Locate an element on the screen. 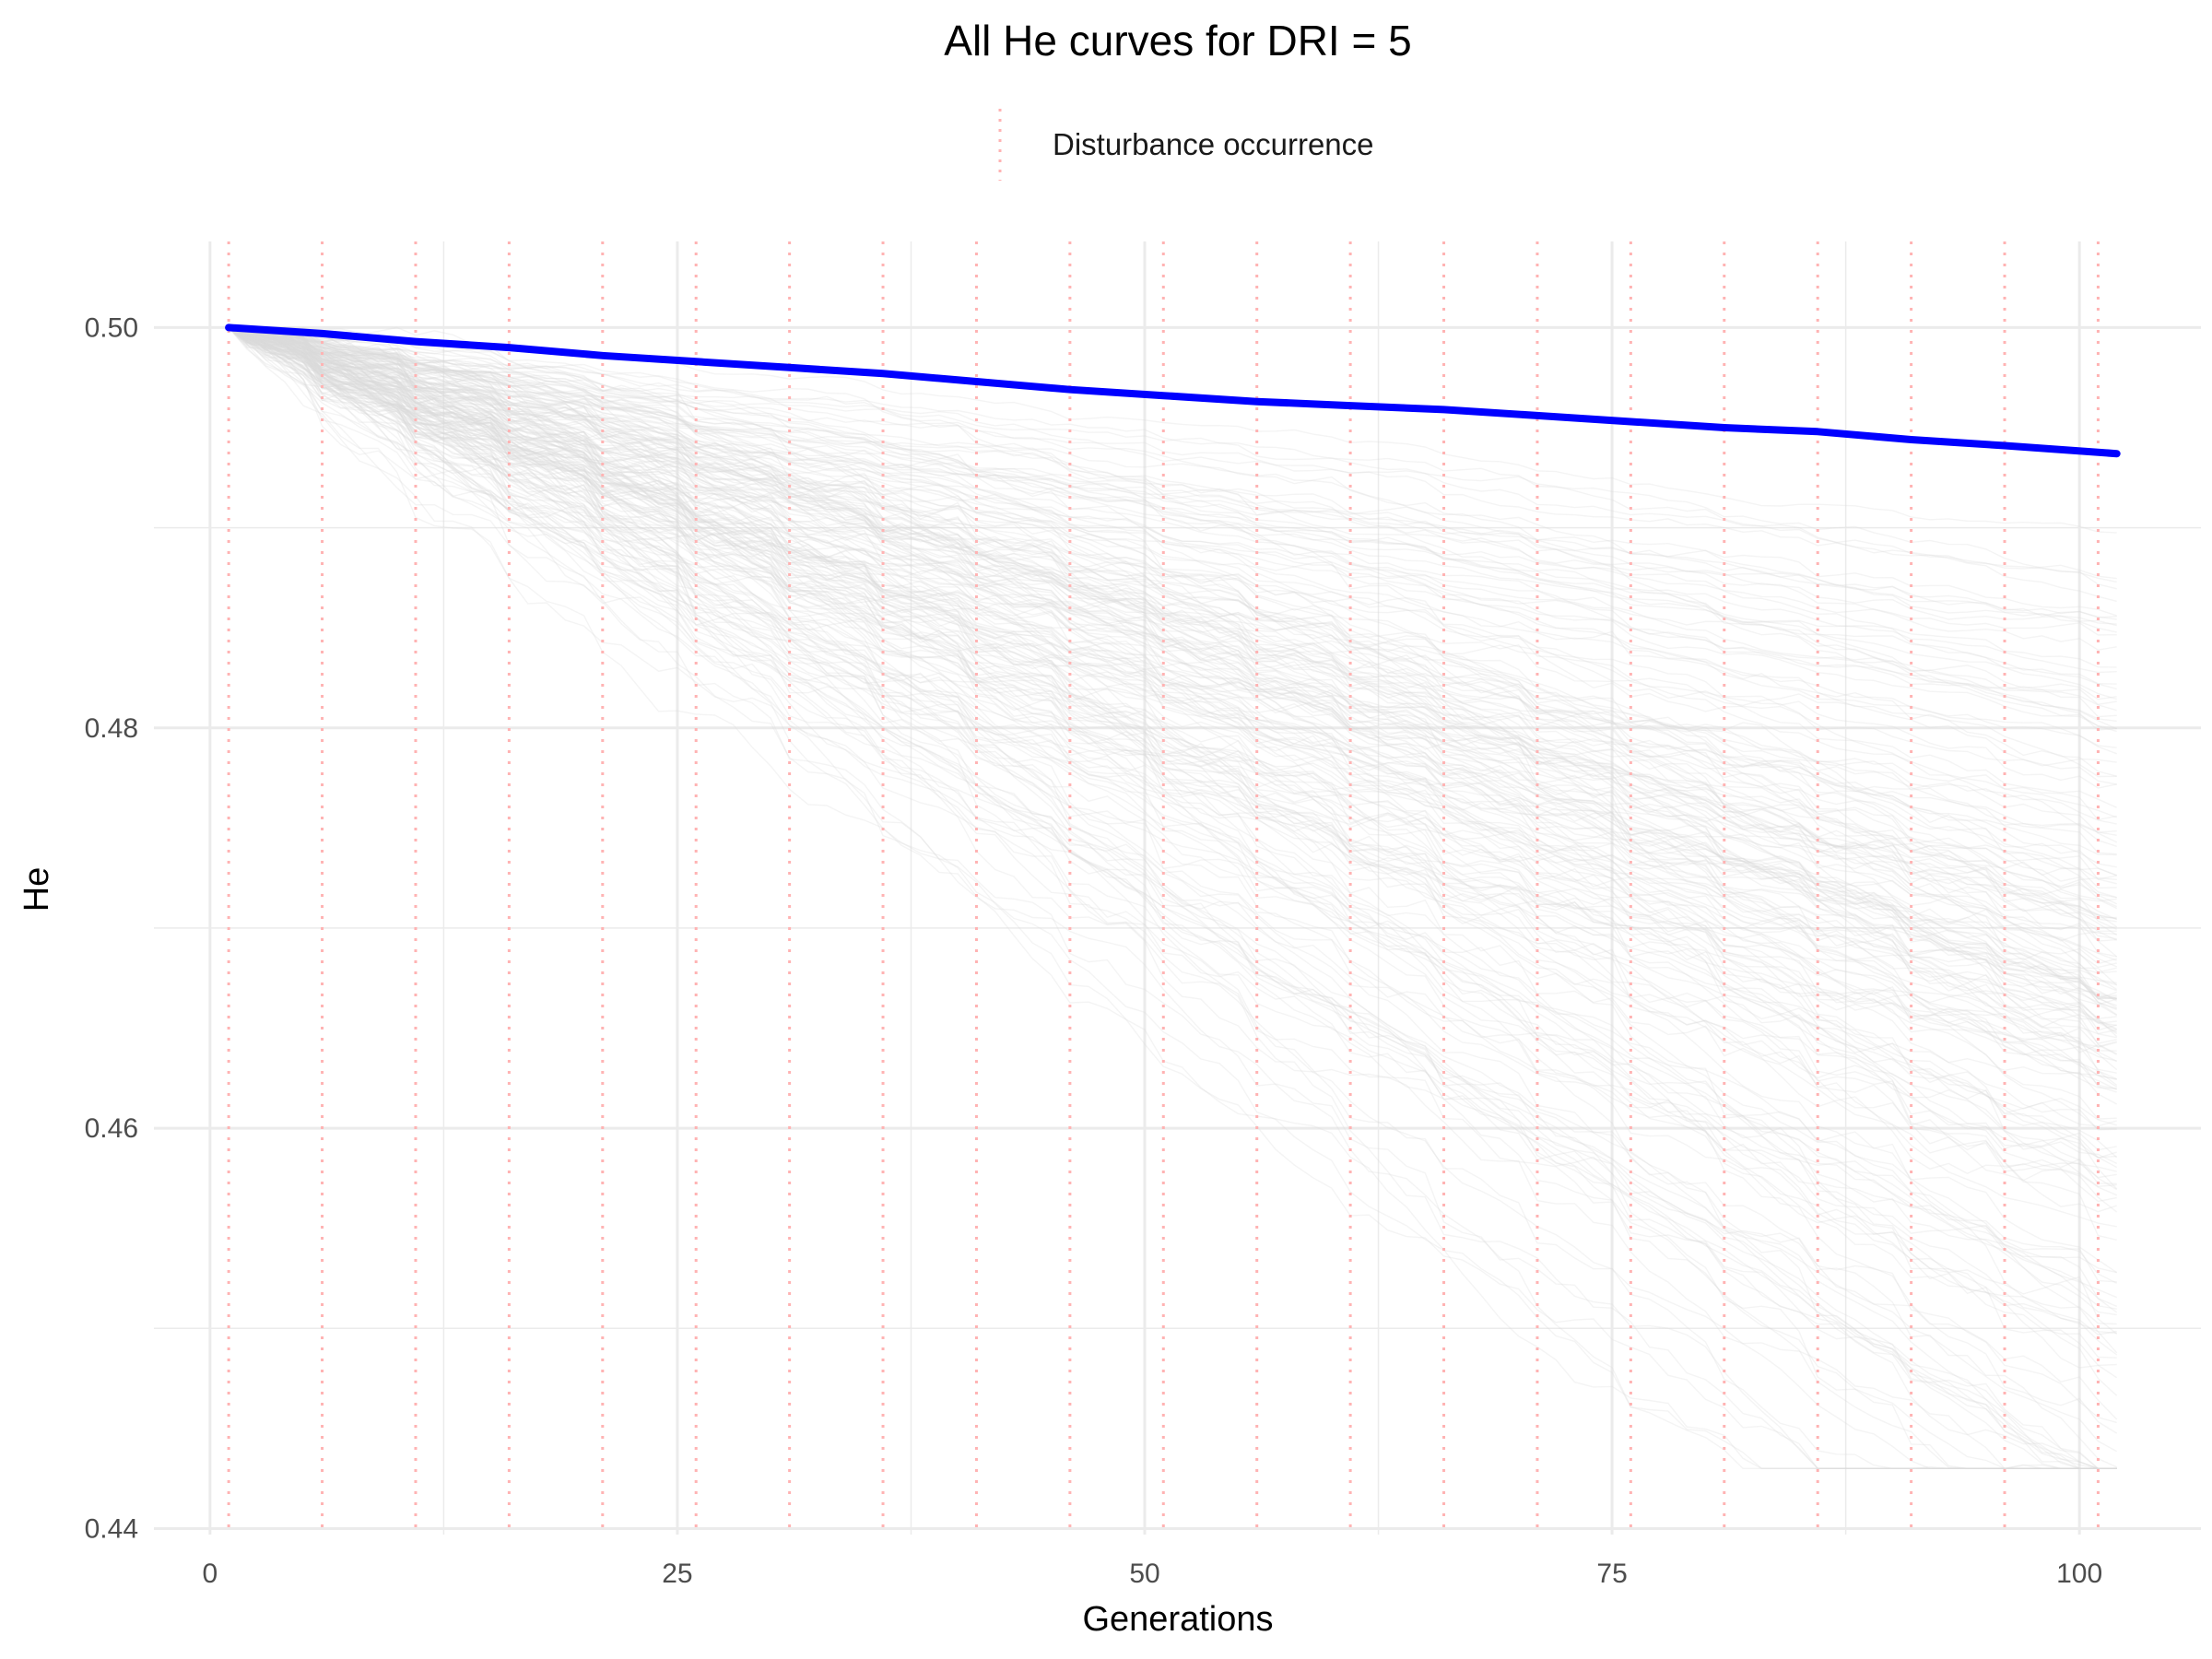  x-tick-label: 75 is located at coordinates (1611, 1574).